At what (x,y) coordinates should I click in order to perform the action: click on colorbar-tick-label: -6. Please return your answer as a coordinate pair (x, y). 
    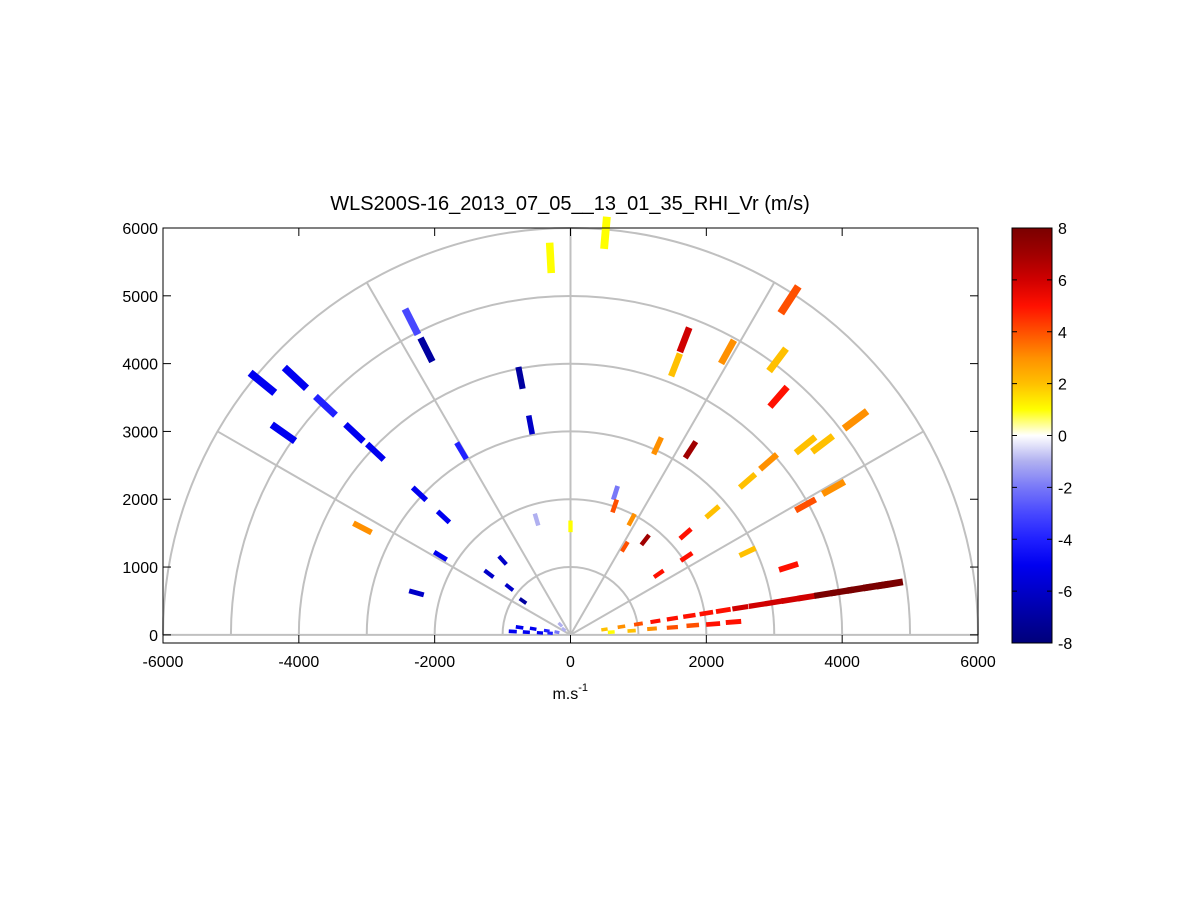
    Looking at the image, I should click on (1065, 592).